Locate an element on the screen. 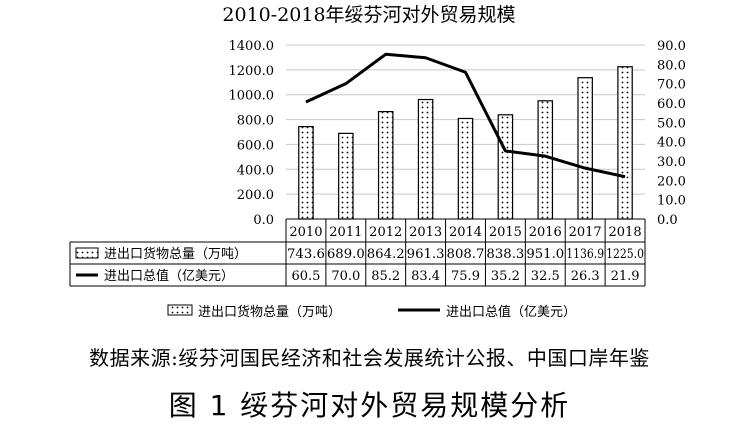 The image size is (739, 427). table-row-label: 进出口货物总量（万吨） is located at coordinates (175, 254).